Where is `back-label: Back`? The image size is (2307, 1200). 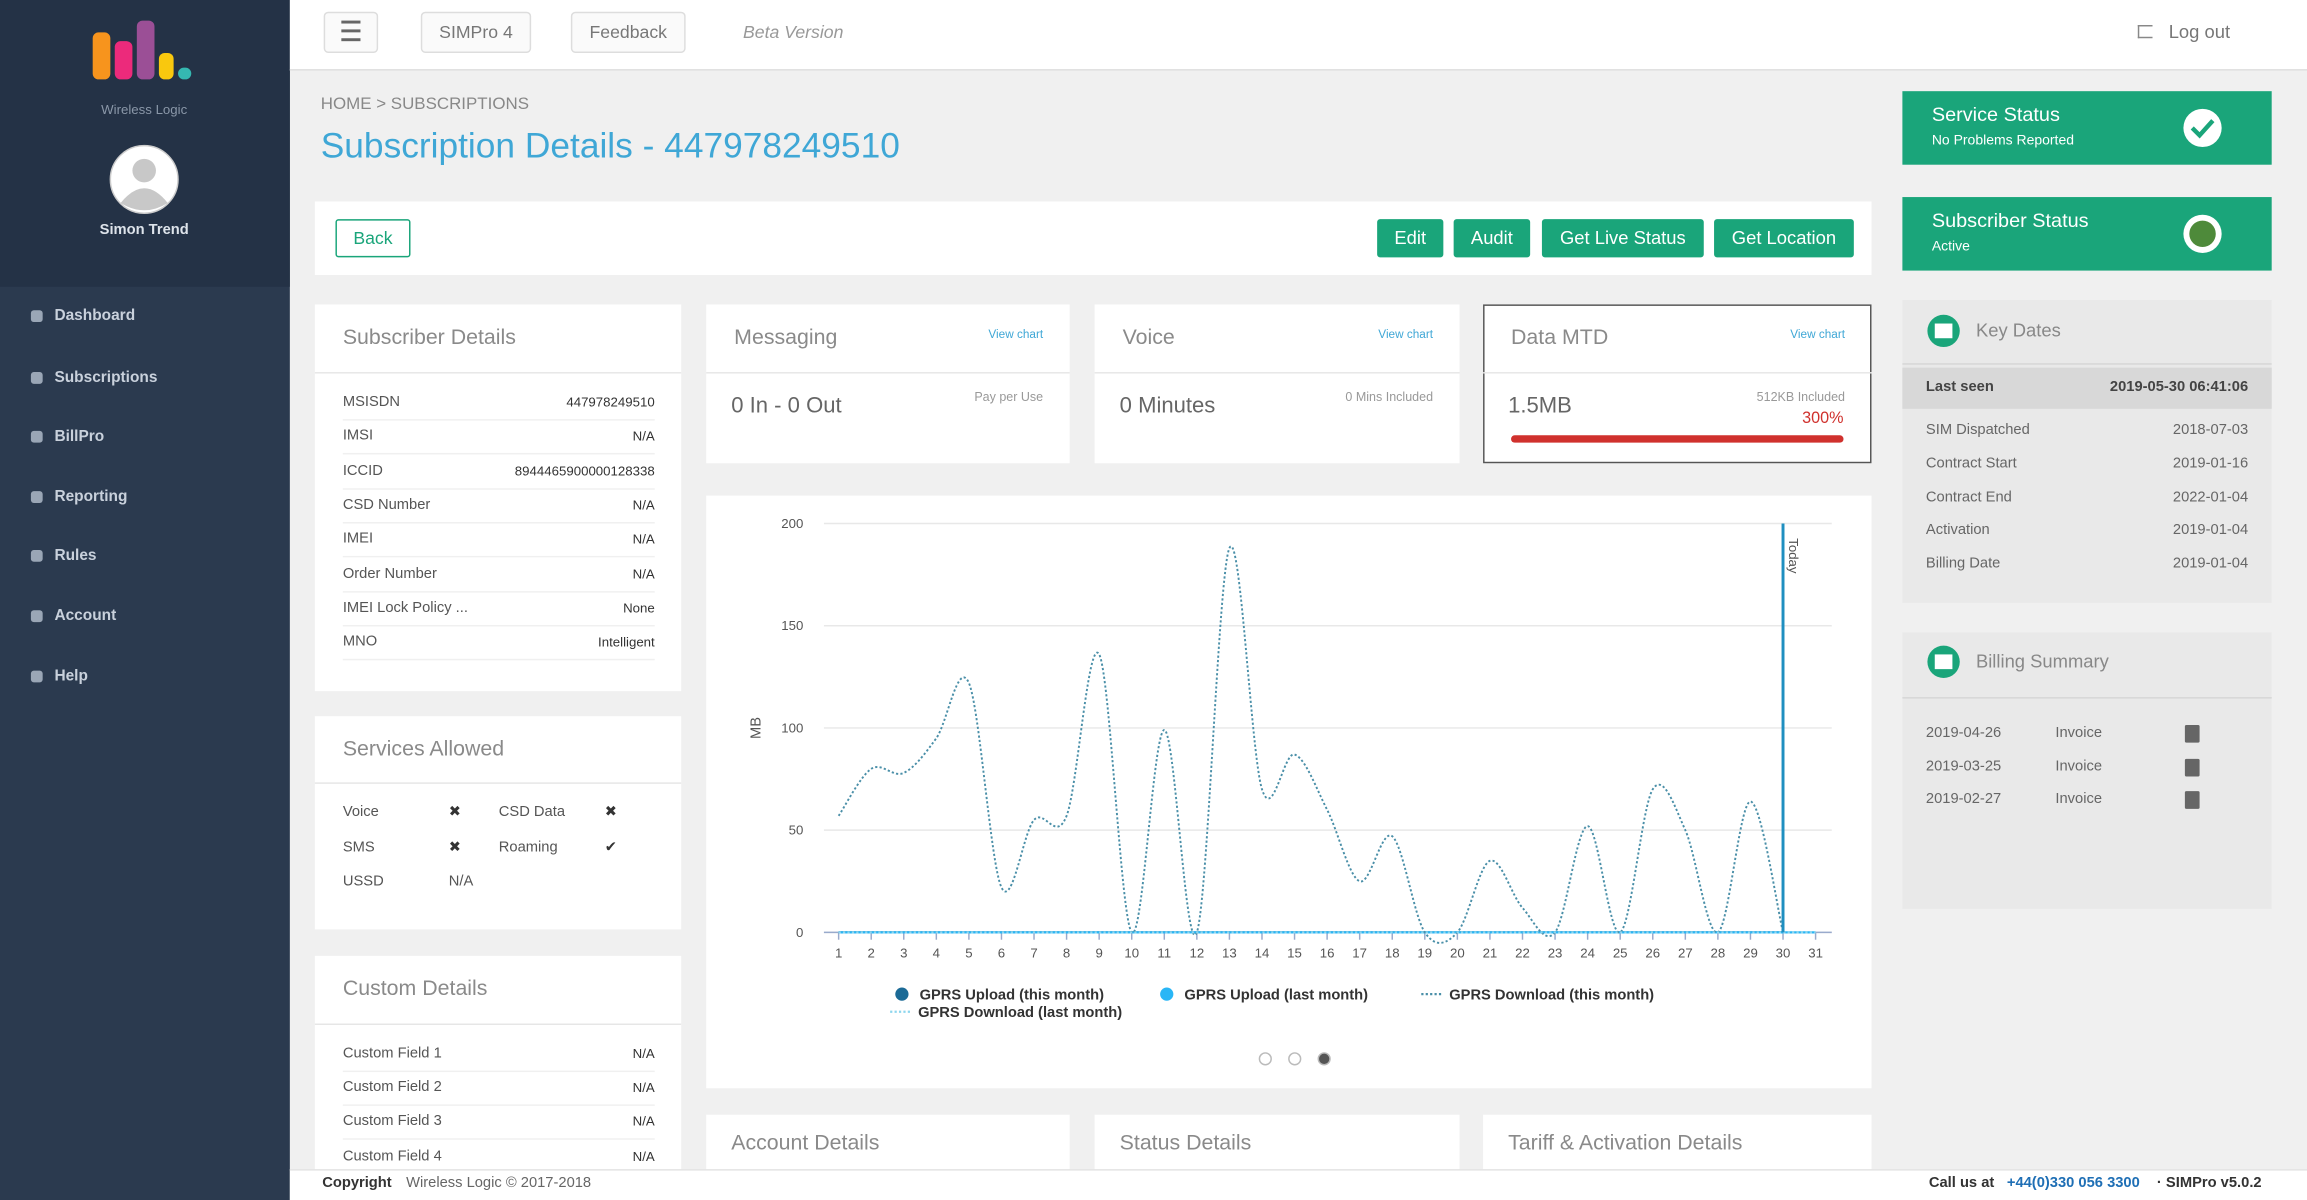
back-label: Back is located at coordinates (373, 238).